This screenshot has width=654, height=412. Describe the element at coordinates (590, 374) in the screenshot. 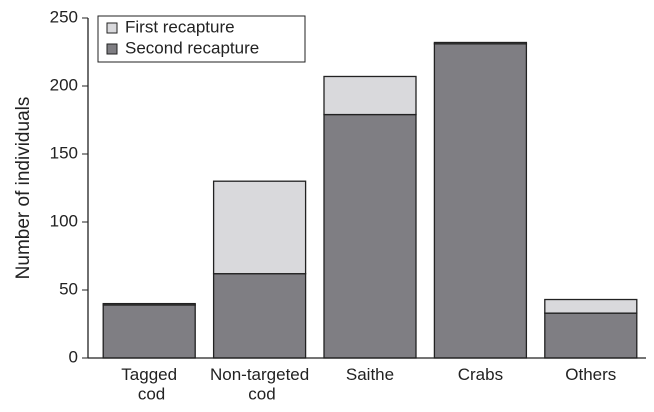

I see `x-tick-label: Others` at that location.